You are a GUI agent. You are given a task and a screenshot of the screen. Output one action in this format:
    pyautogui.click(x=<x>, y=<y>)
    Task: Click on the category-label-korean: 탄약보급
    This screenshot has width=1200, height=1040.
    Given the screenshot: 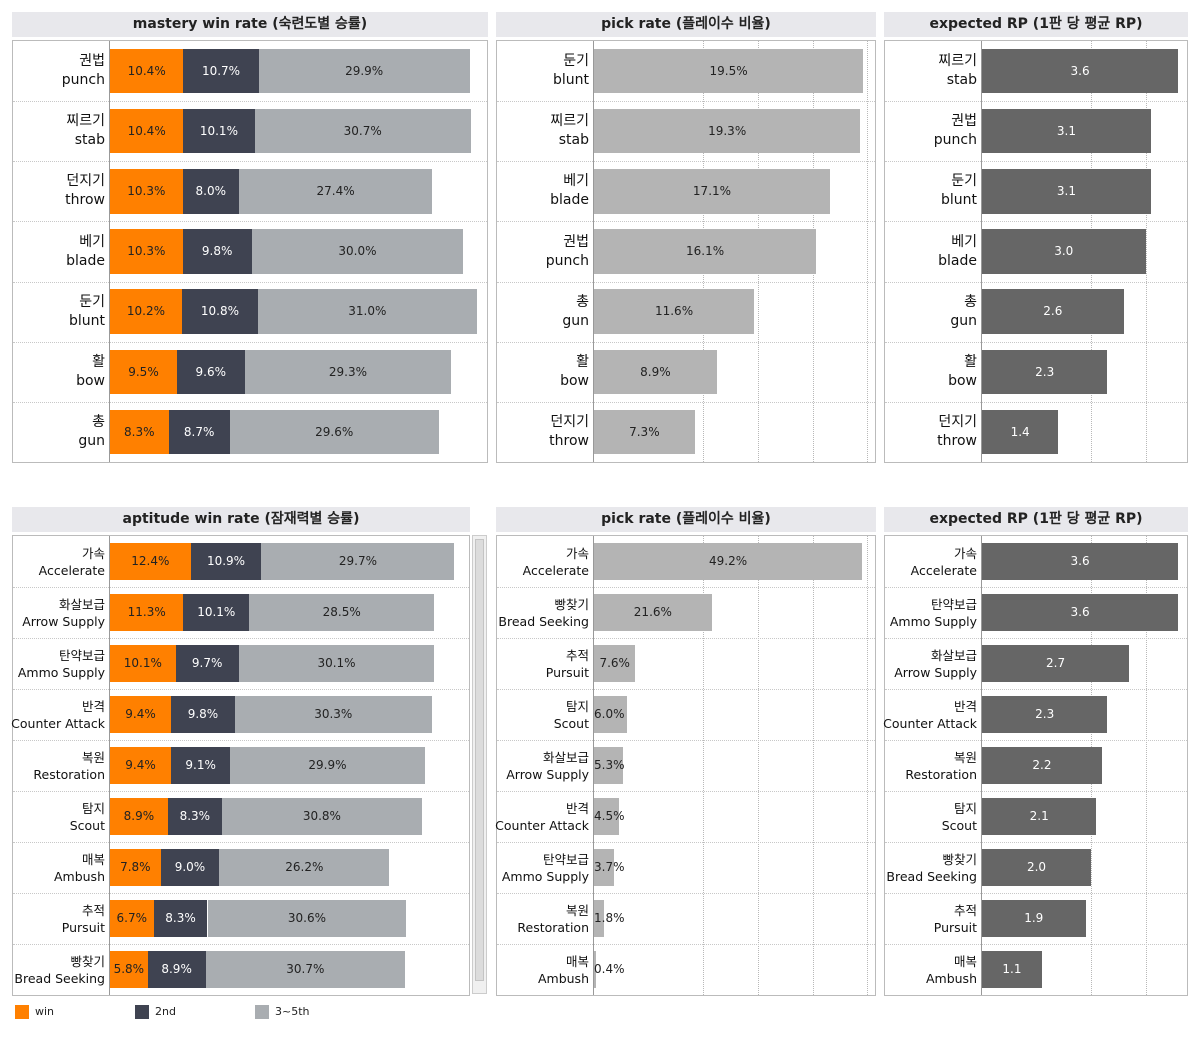 What is the action you would take?
    pyautogui.click(x=565, y=859)
    